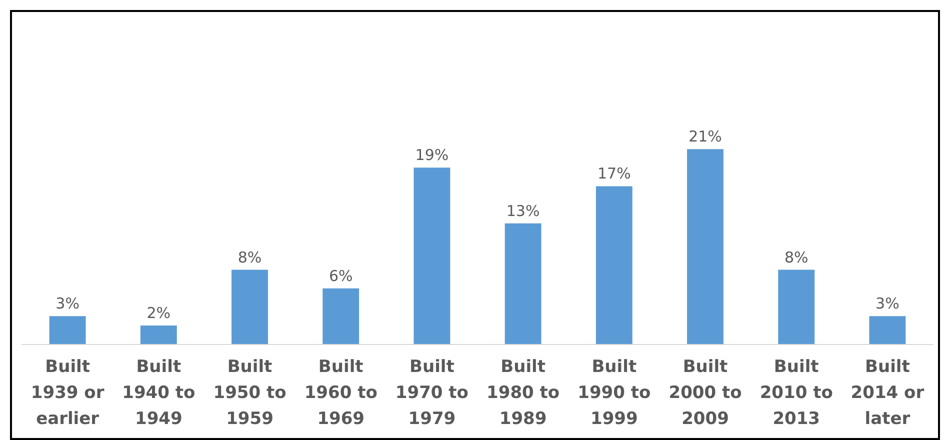  Describe the element at coordinates (341, 393) in the screenshot. I see `x-tick-label: Built 1960 to 1969` at that location.